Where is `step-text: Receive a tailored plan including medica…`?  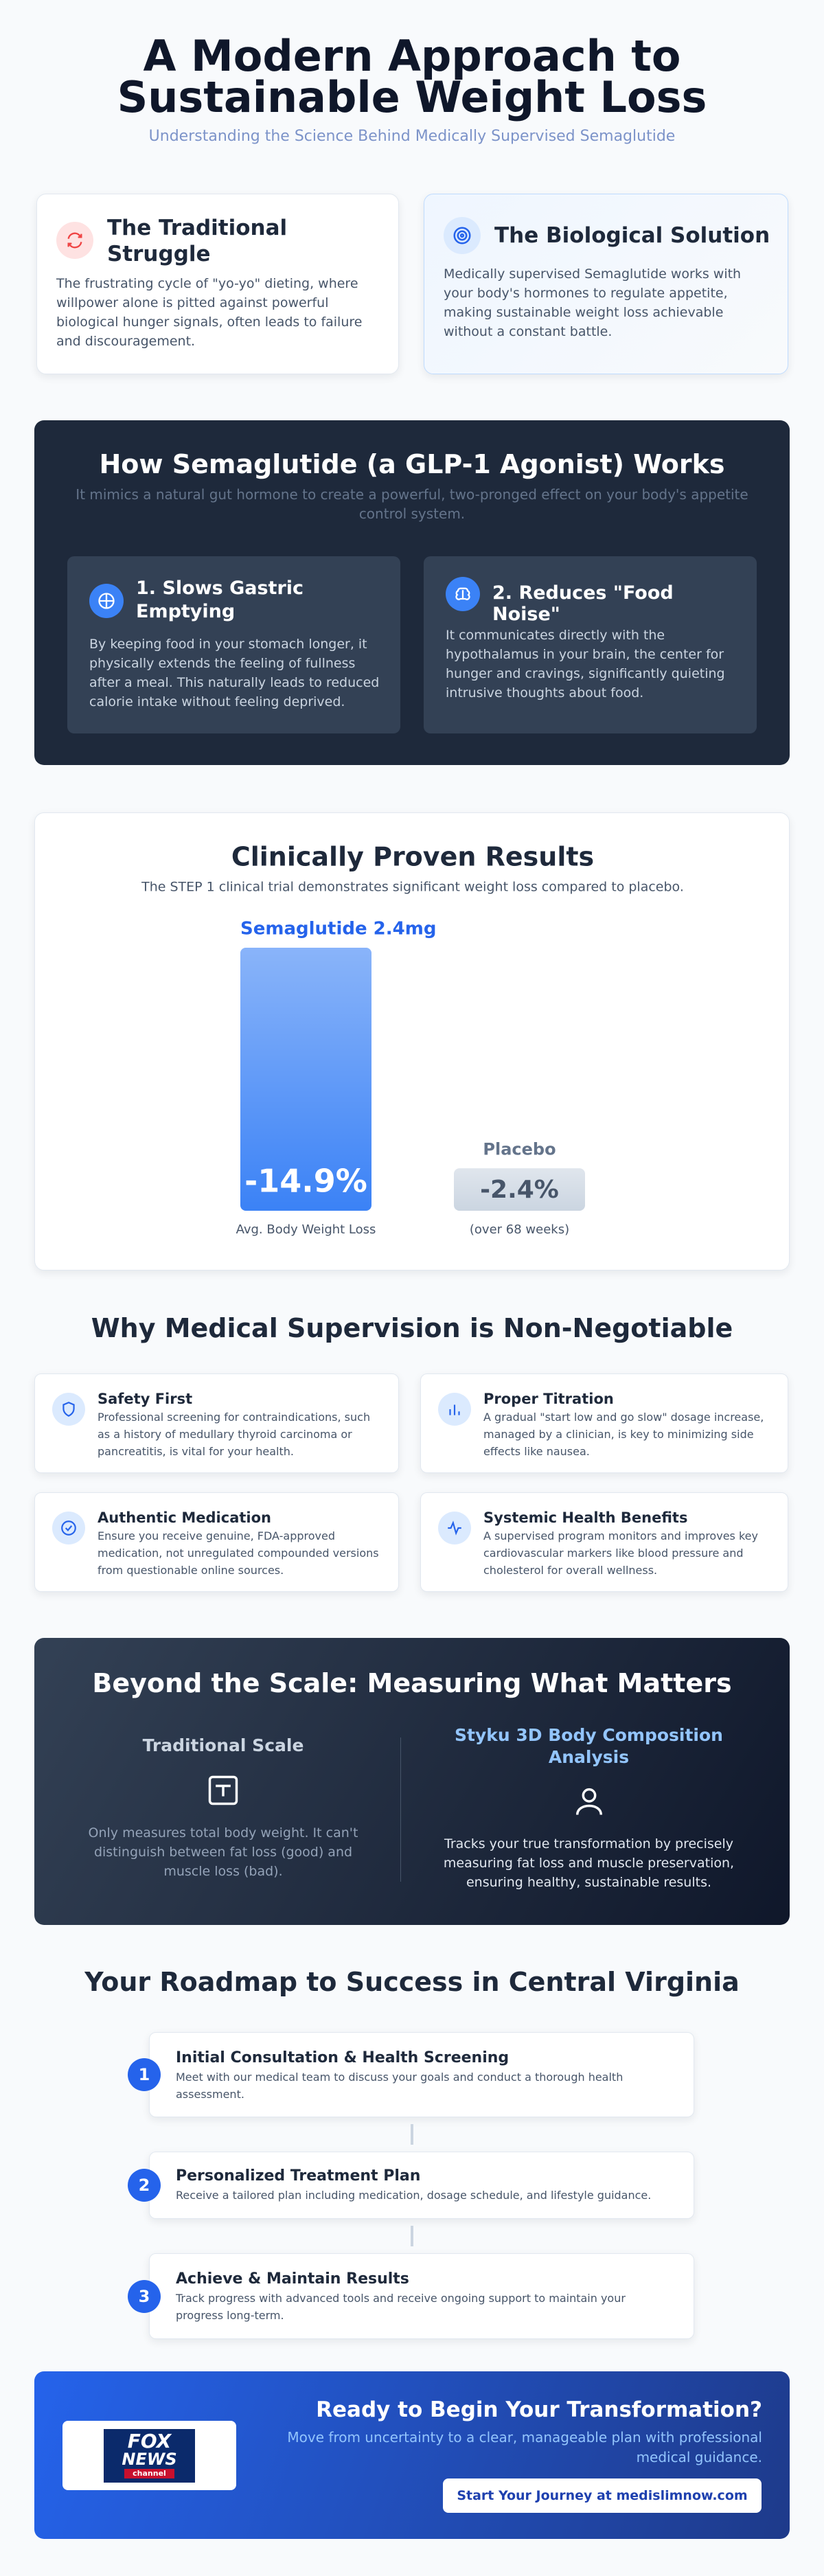 step-text: Receive a tailored plan including medica… is located at coordinates (414, 2195).